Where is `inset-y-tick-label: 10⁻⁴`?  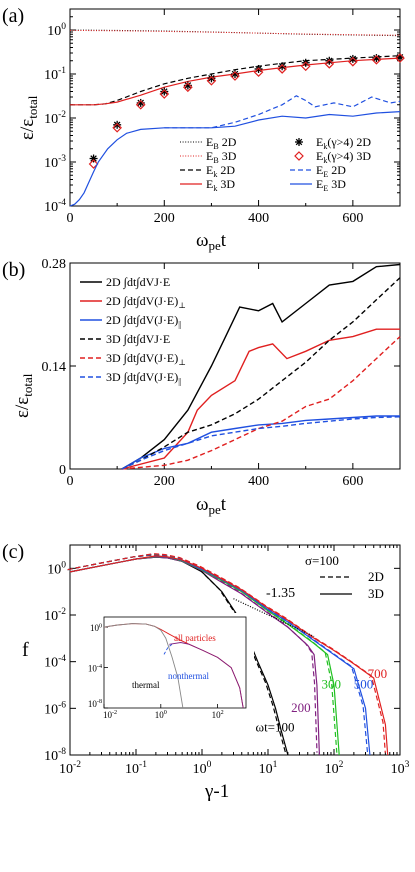 inset-y-tick-label: 10⁻⁴ is located at coordinates (95, 669).